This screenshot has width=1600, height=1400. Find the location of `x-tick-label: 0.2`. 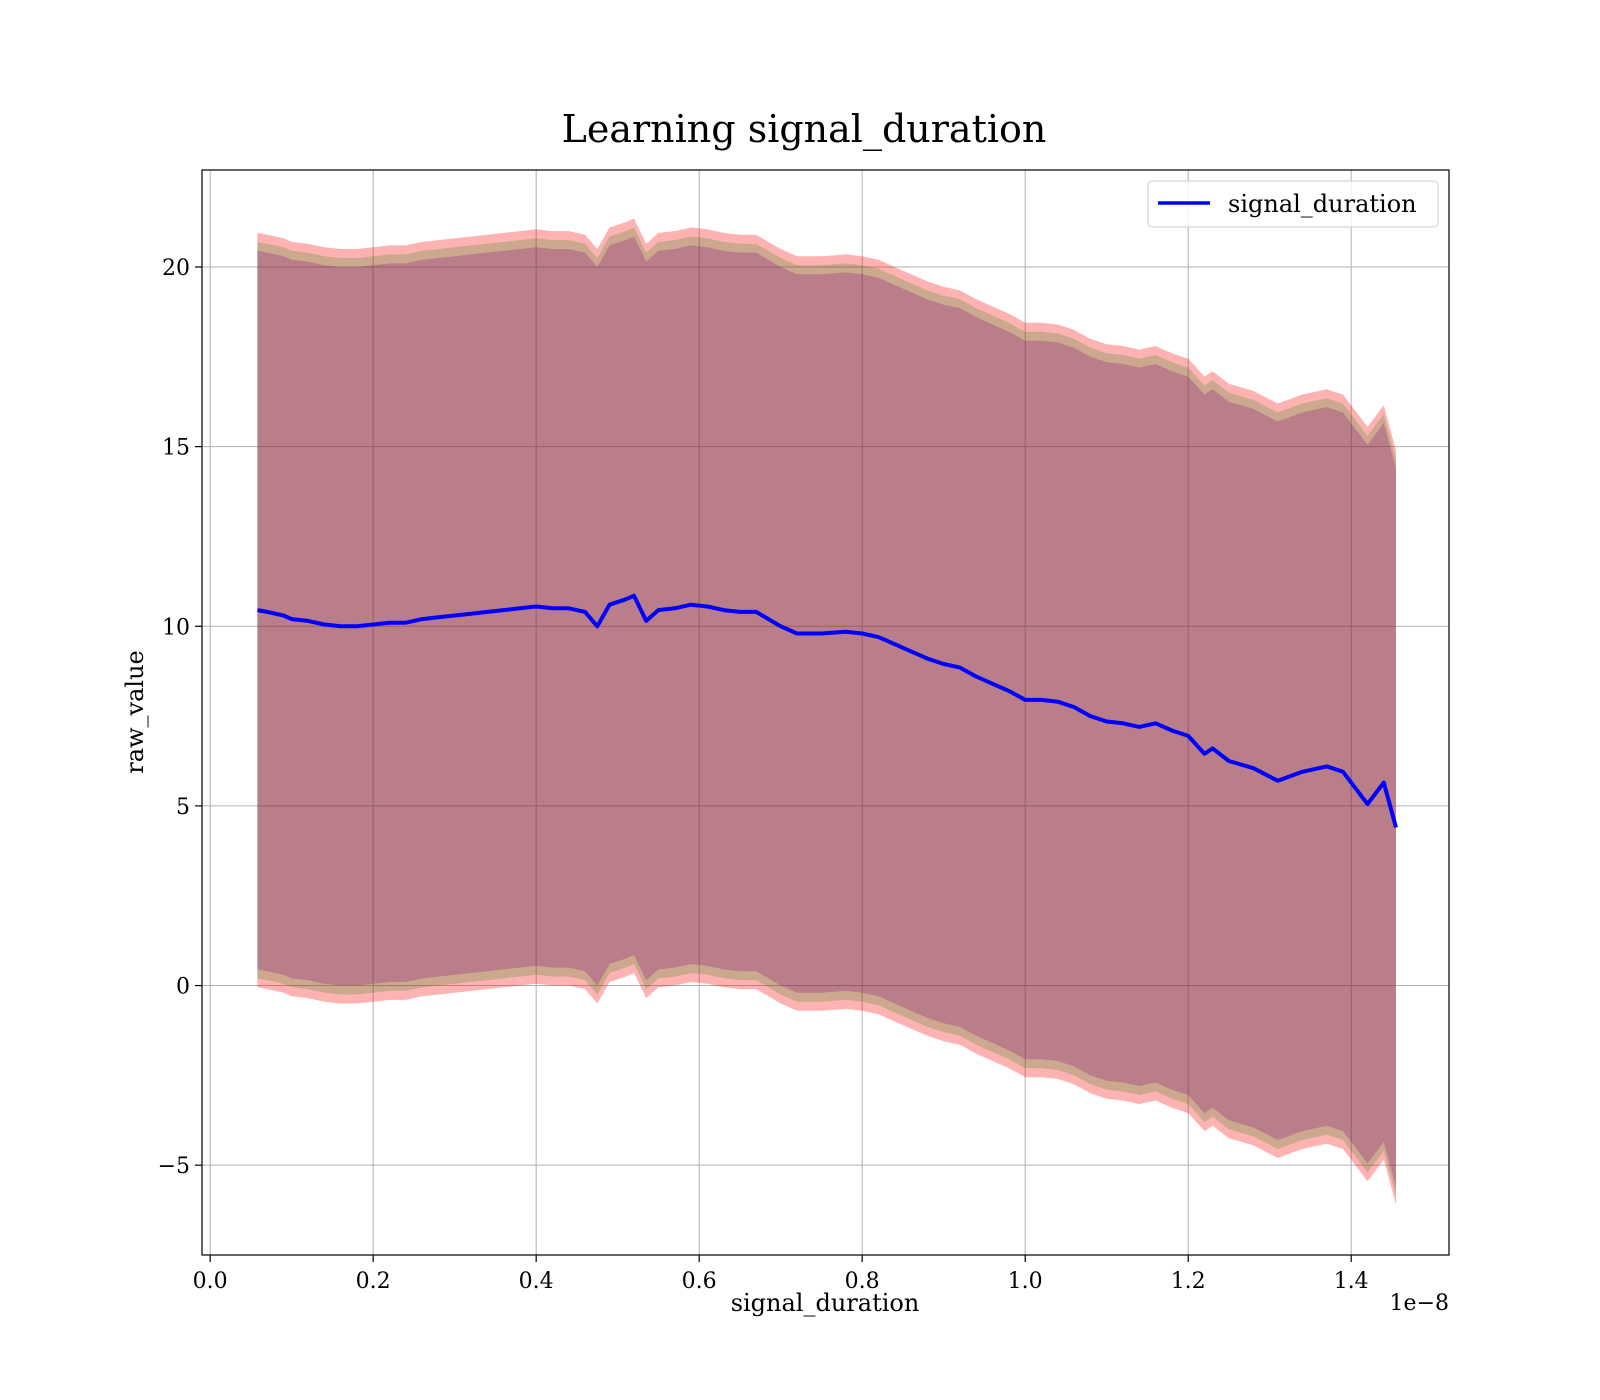

x-tick-label: 0.2 is located at coordinates (373, 1281).